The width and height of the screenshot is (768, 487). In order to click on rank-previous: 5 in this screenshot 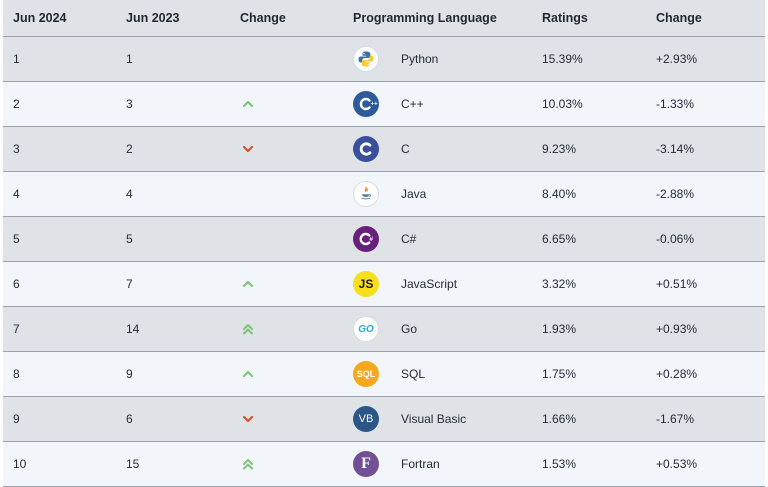, I will do `click(129, 239)`.